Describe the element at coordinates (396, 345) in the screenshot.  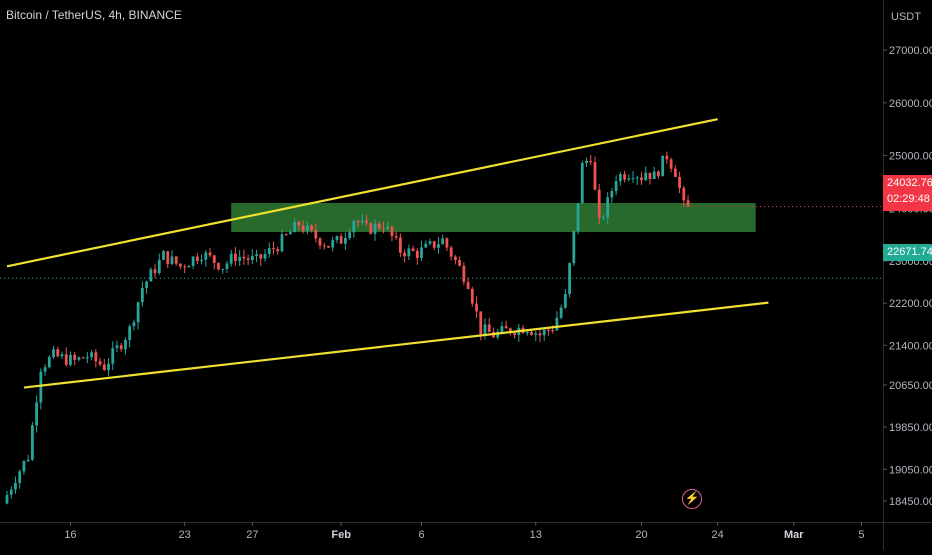
I see `trendline-lower` at that location.